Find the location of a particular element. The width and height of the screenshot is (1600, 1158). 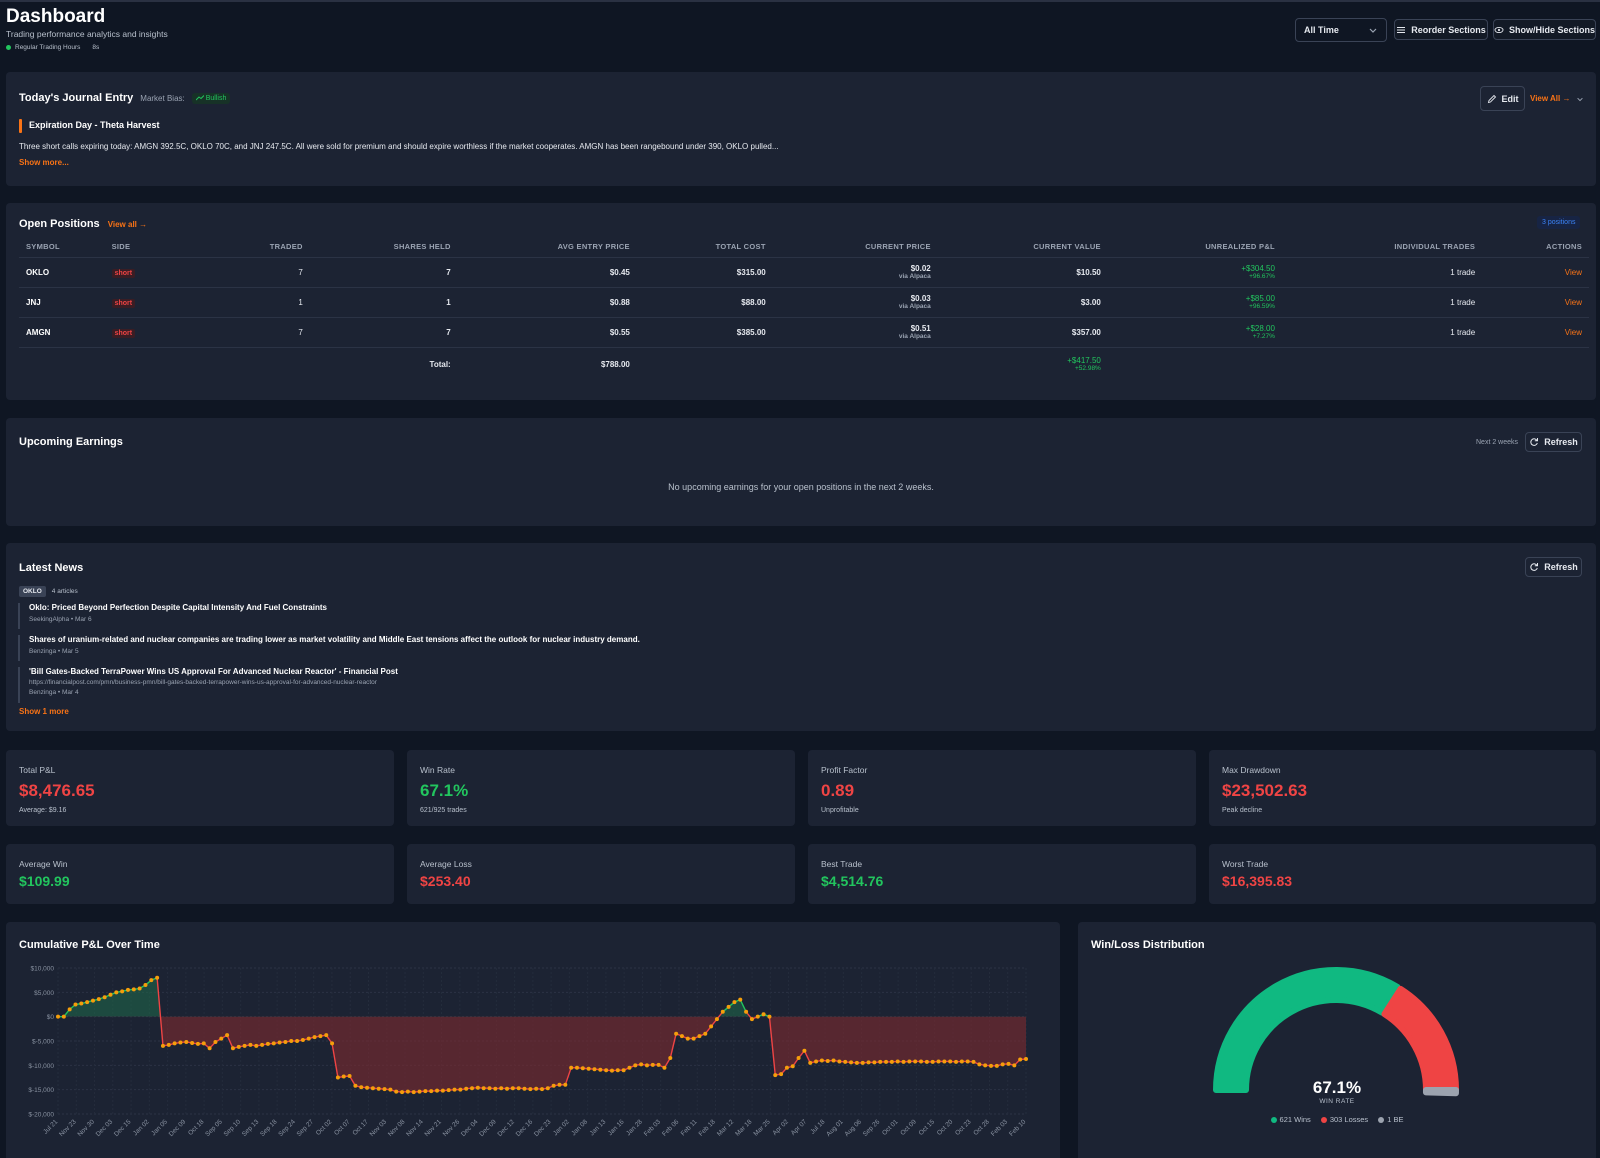

cell-current-value: $357.00 is located at coordinates (1015, 331).